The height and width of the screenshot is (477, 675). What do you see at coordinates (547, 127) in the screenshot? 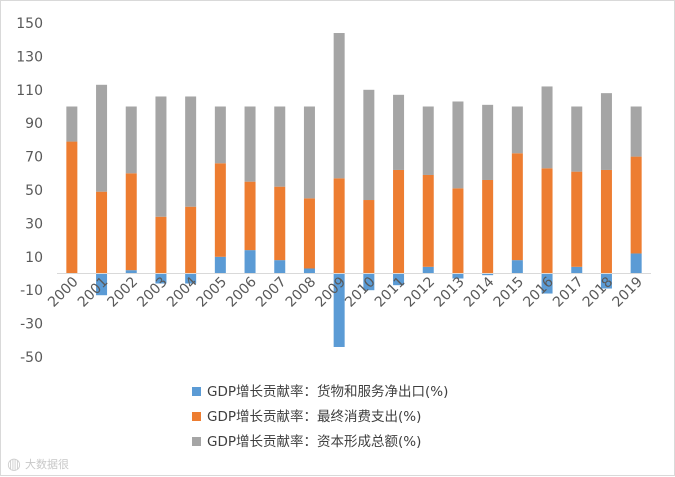
I see `bar-series3-2016` at bounding box center [547, 127].